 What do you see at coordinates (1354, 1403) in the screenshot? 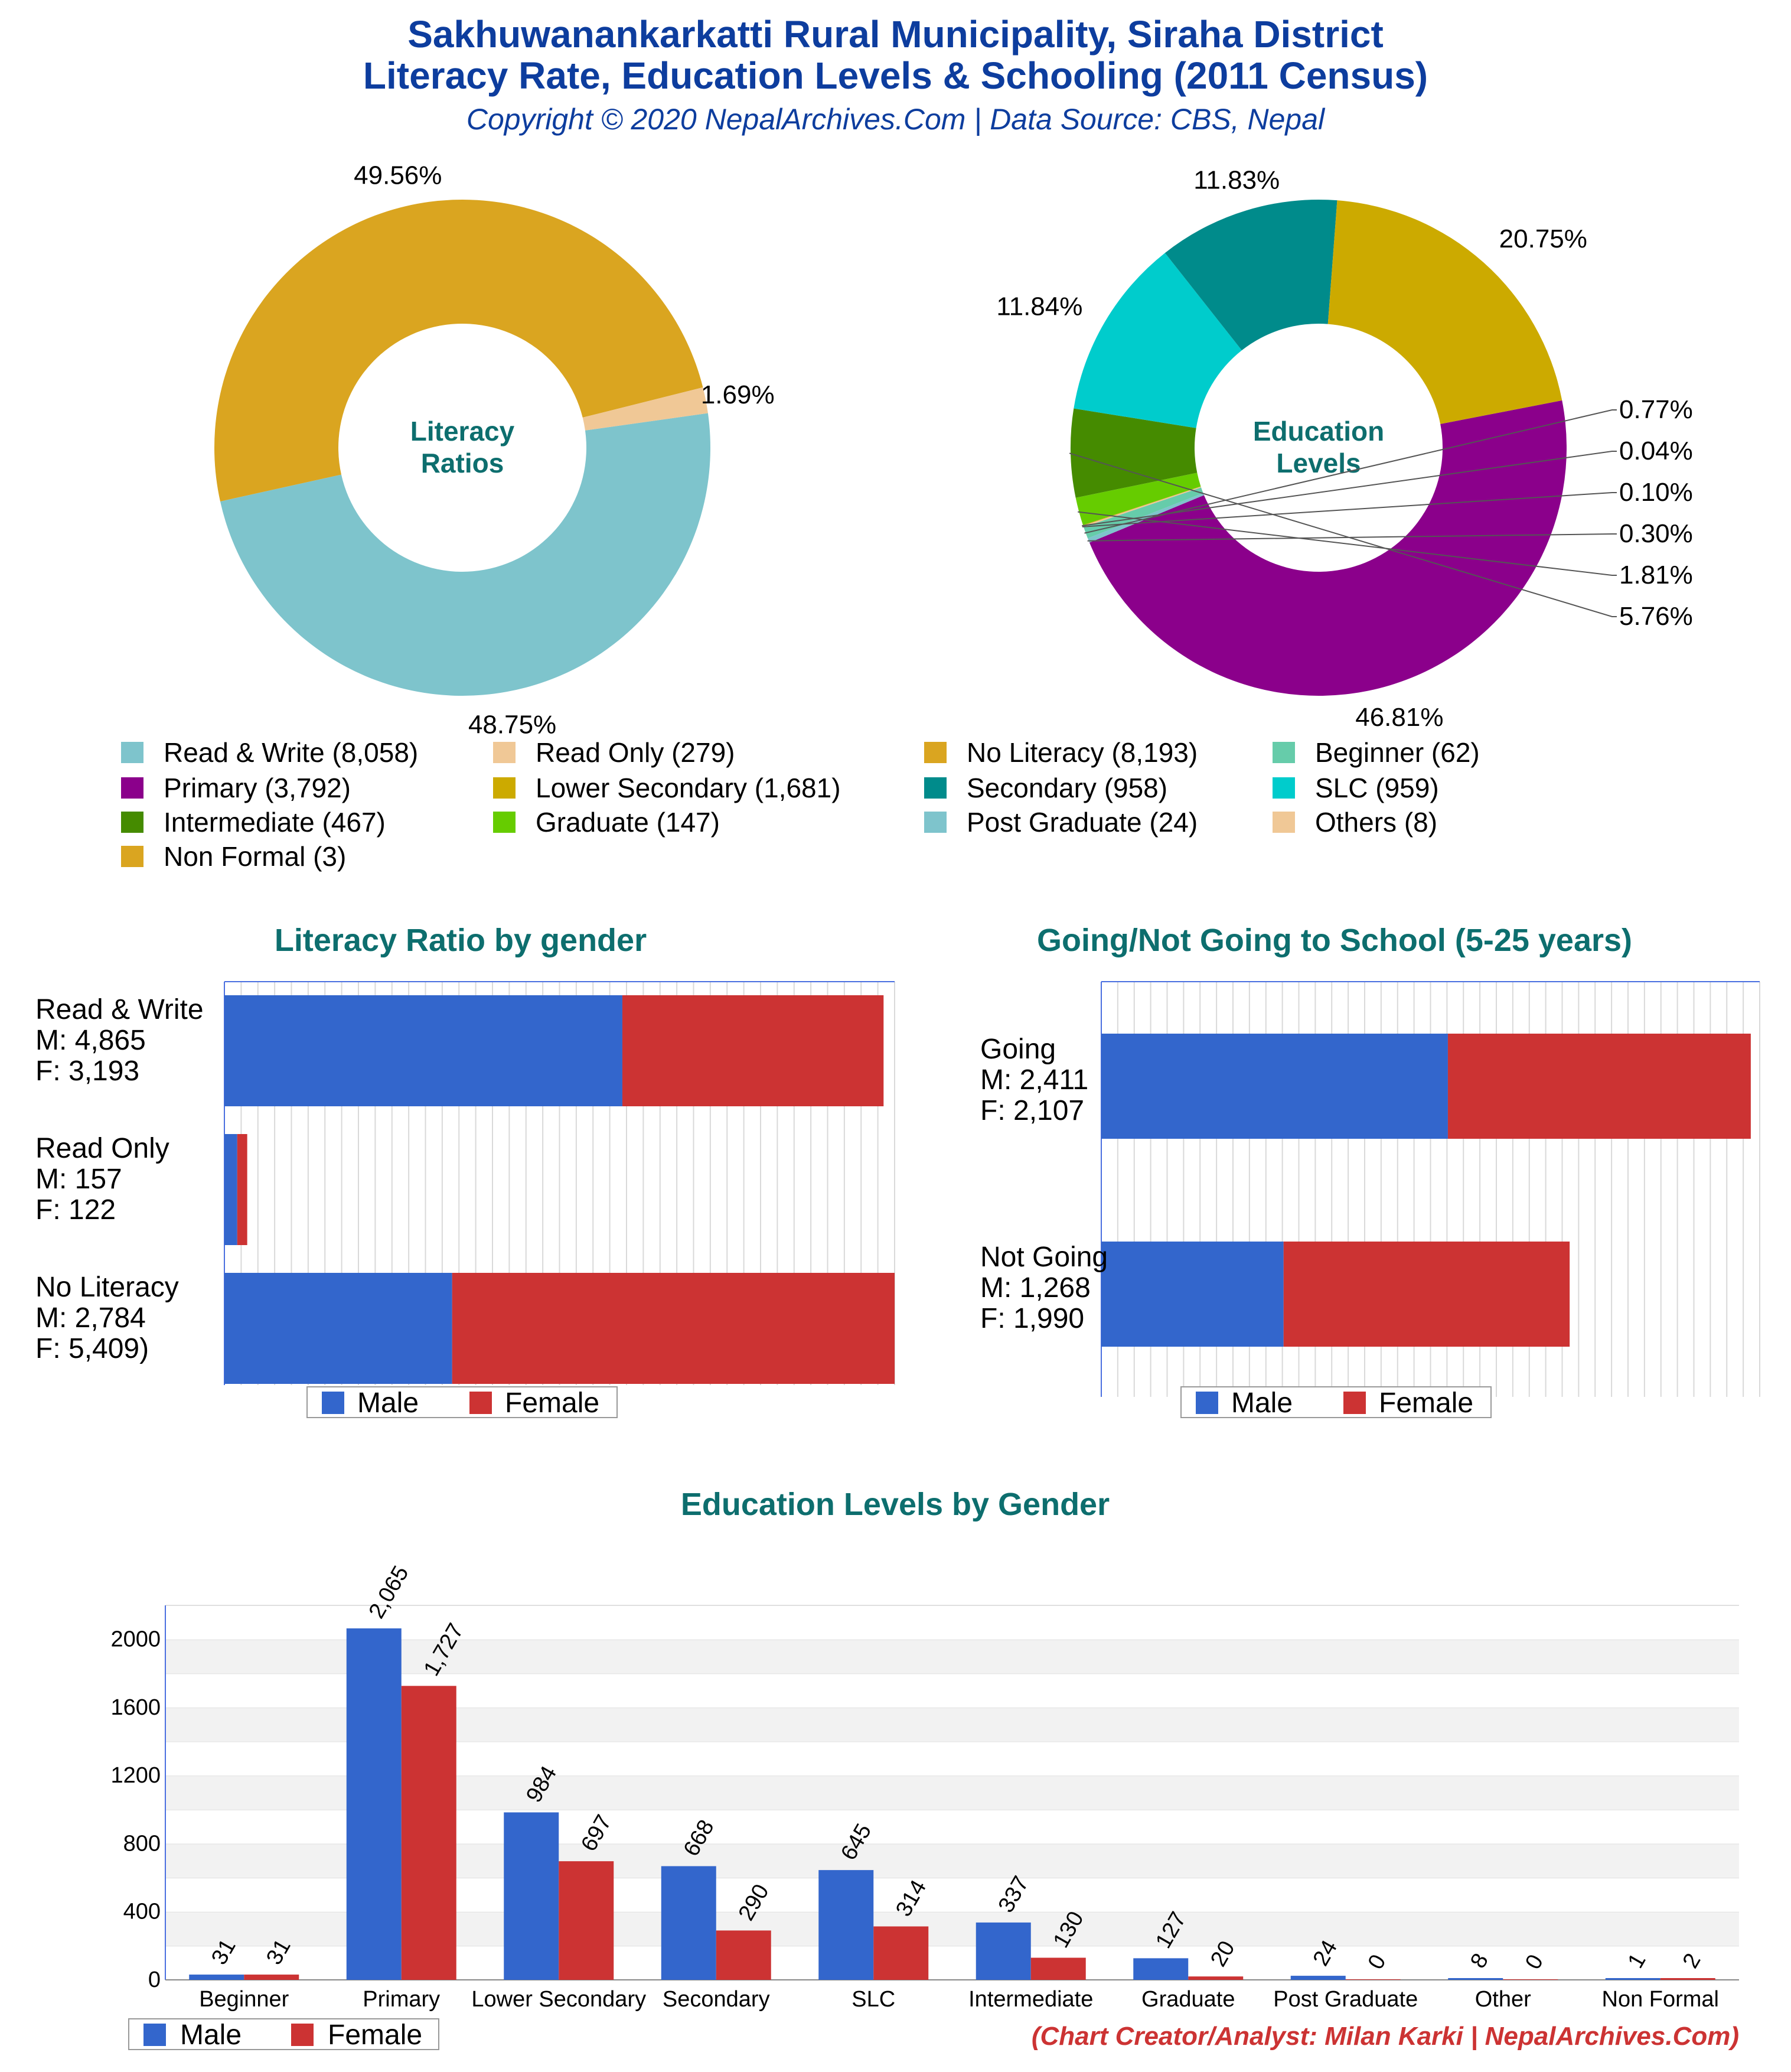
I see `hbar2-legend-swatch` at bounding box center [1354, 1403].